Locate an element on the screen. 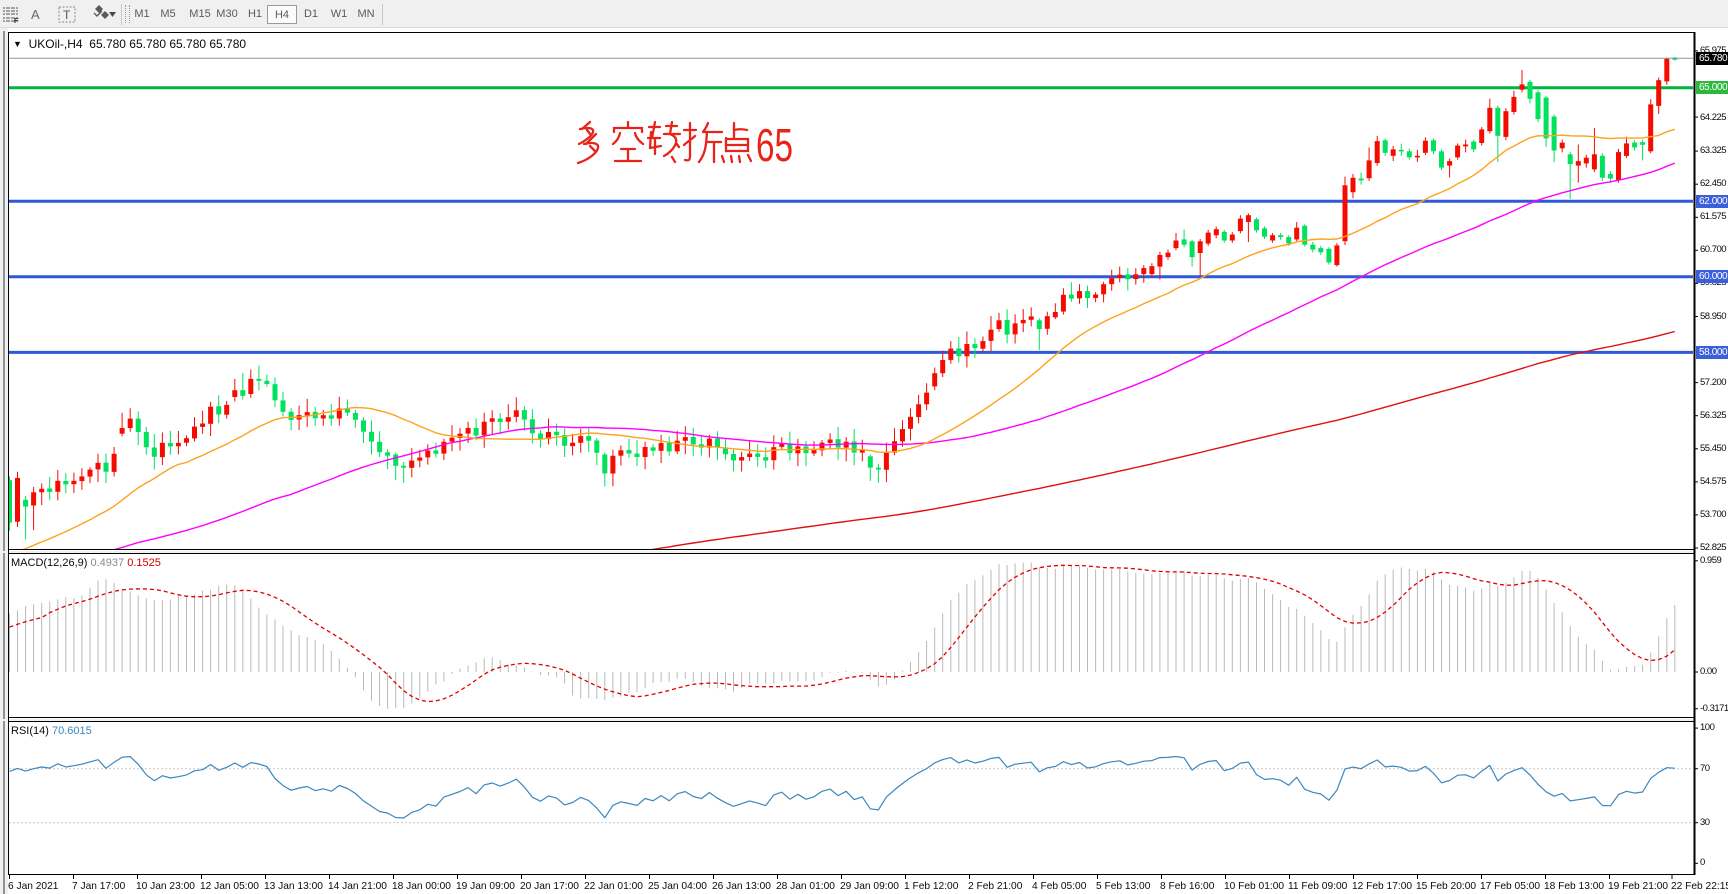  svg-text: T is located at coordinates (67, 15).